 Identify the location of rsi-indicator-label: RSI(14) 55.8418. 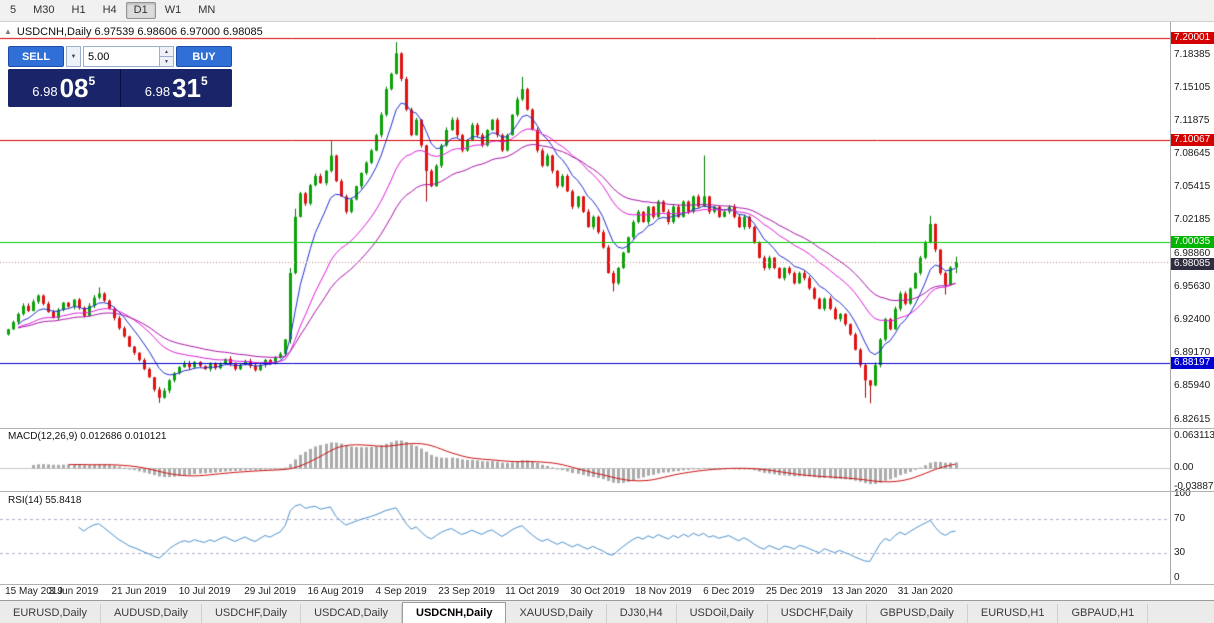
(45, 500).